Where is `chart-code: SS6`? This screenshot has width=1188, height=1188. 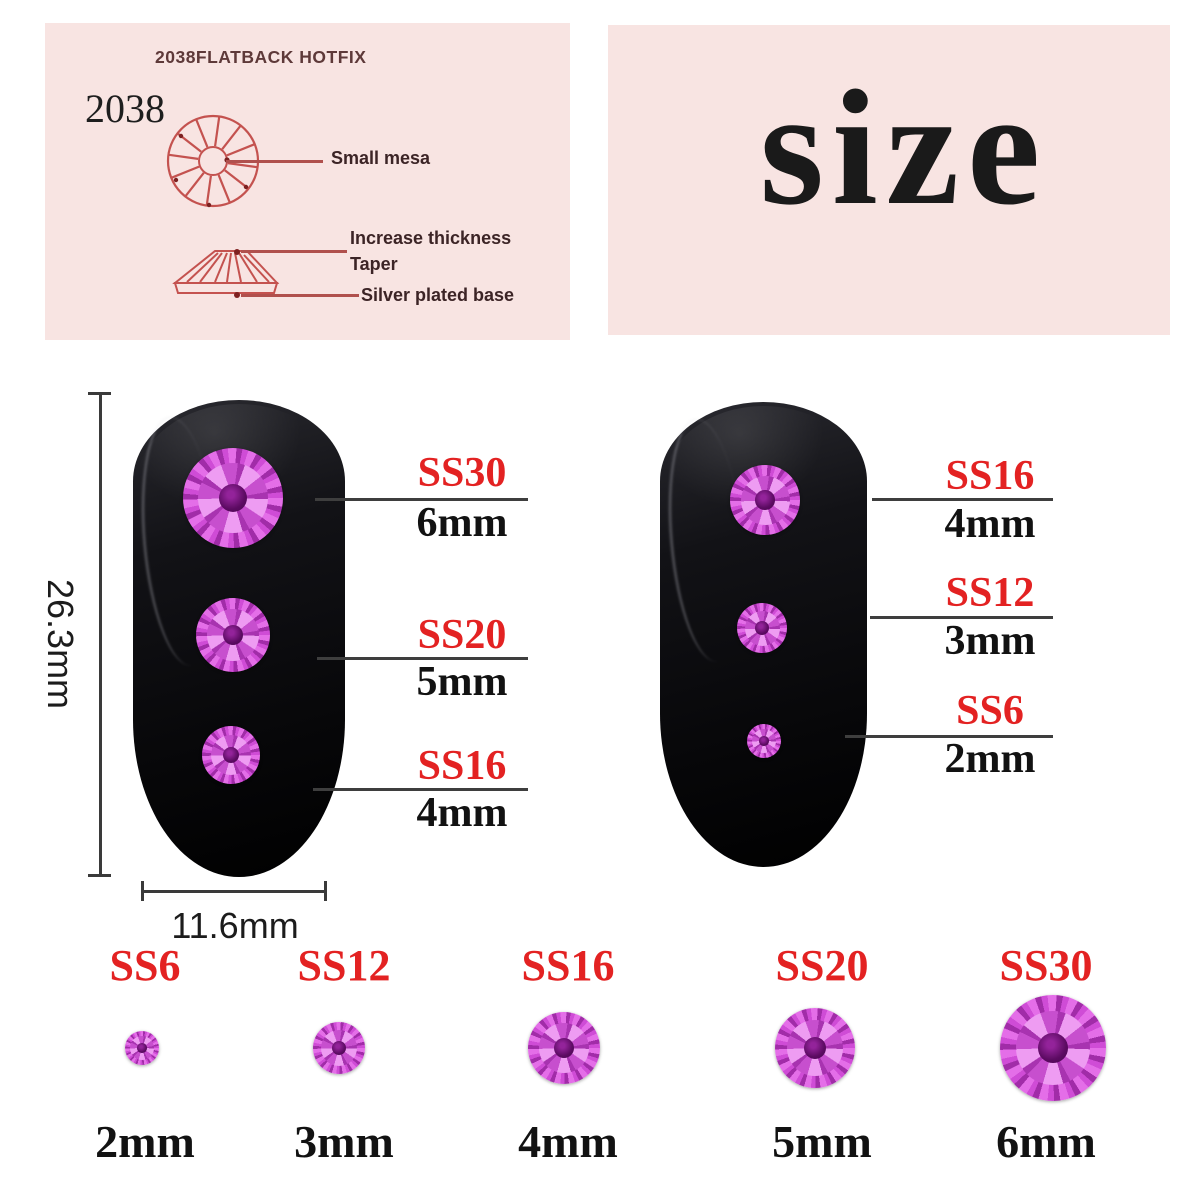
chart-code: SS6 is located at coordinates (145, 965).